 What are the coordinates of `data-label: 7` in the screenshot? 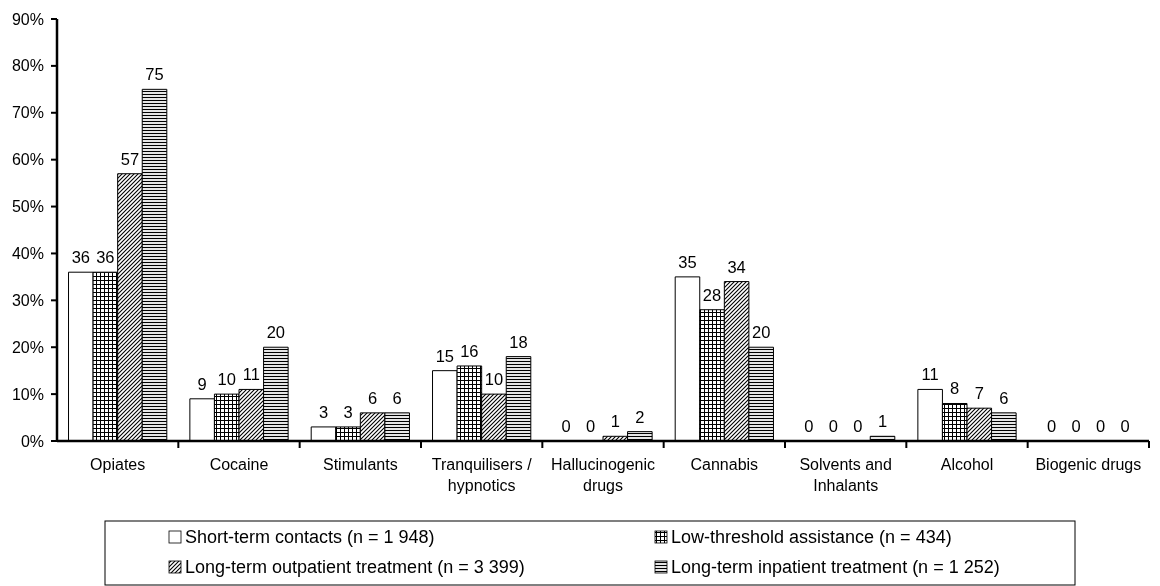 It's located at (979, 393).